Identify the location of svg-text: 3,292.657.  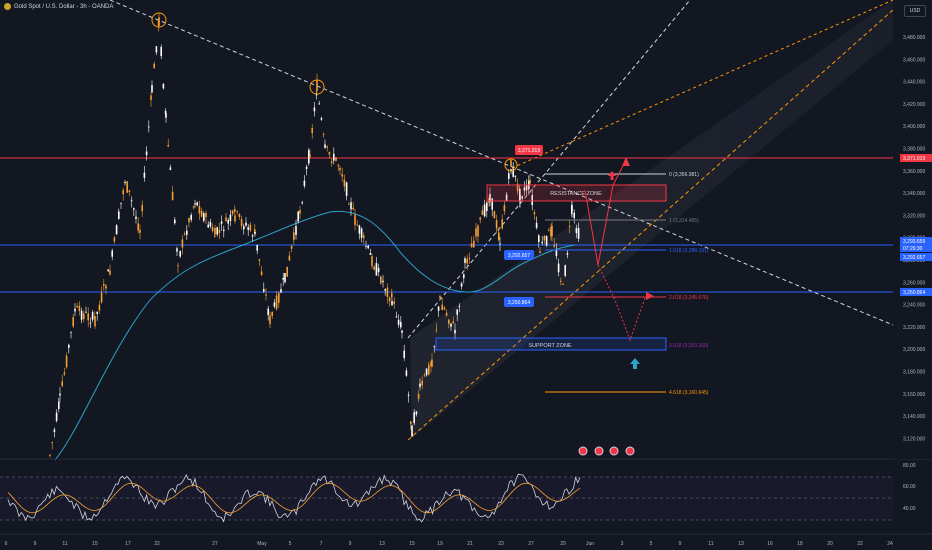
(519, 256).